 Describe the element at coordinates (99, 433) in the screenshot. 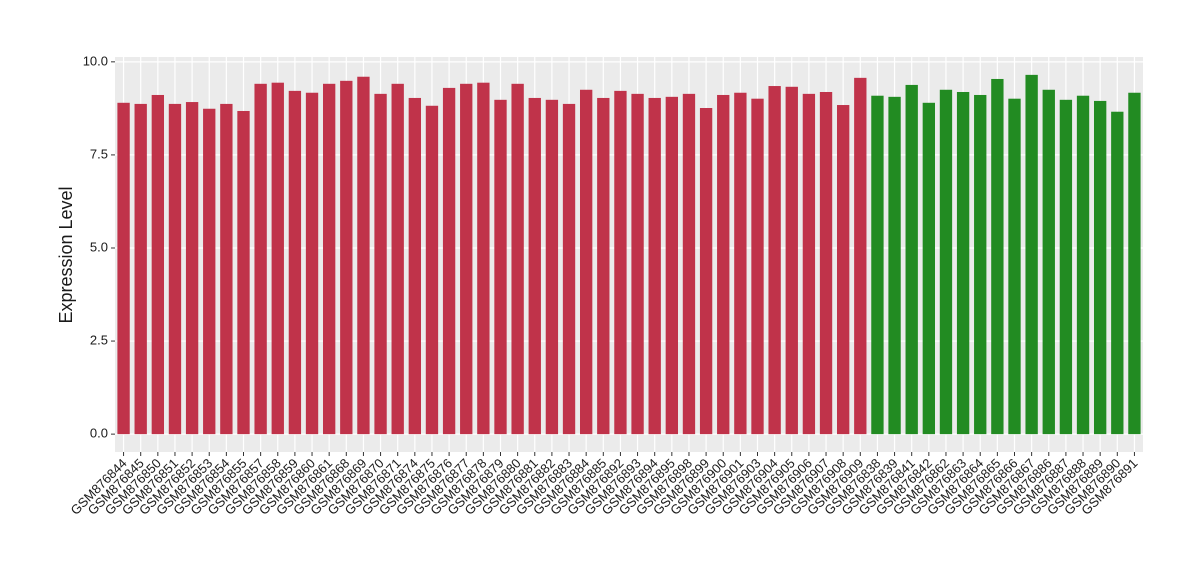

I see `y-tick-label: 0.0` at that location.